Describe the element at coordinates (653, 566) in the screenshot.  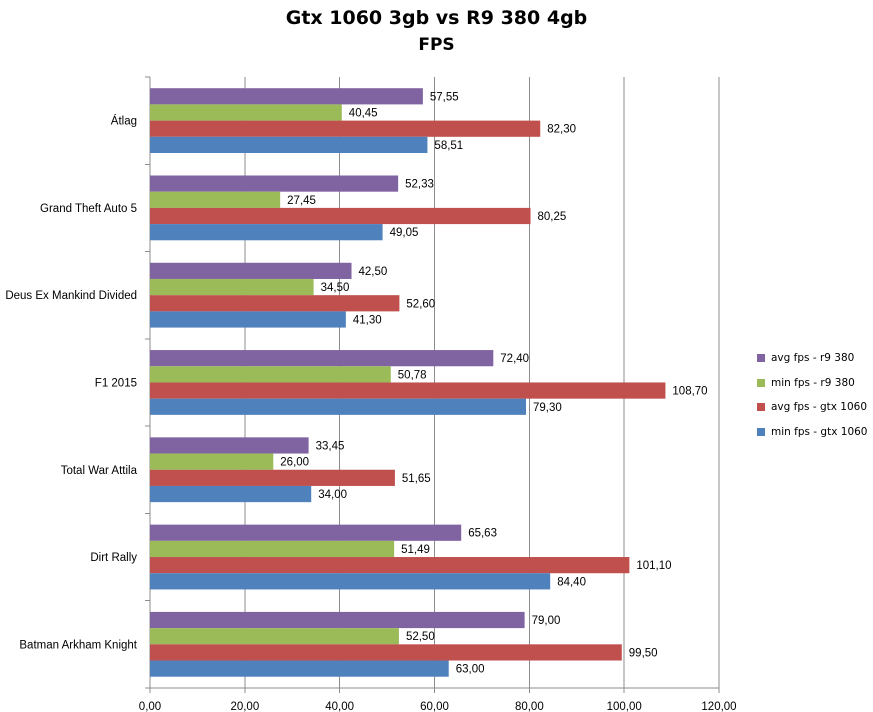
I see `data-label: 101,10` at that location.